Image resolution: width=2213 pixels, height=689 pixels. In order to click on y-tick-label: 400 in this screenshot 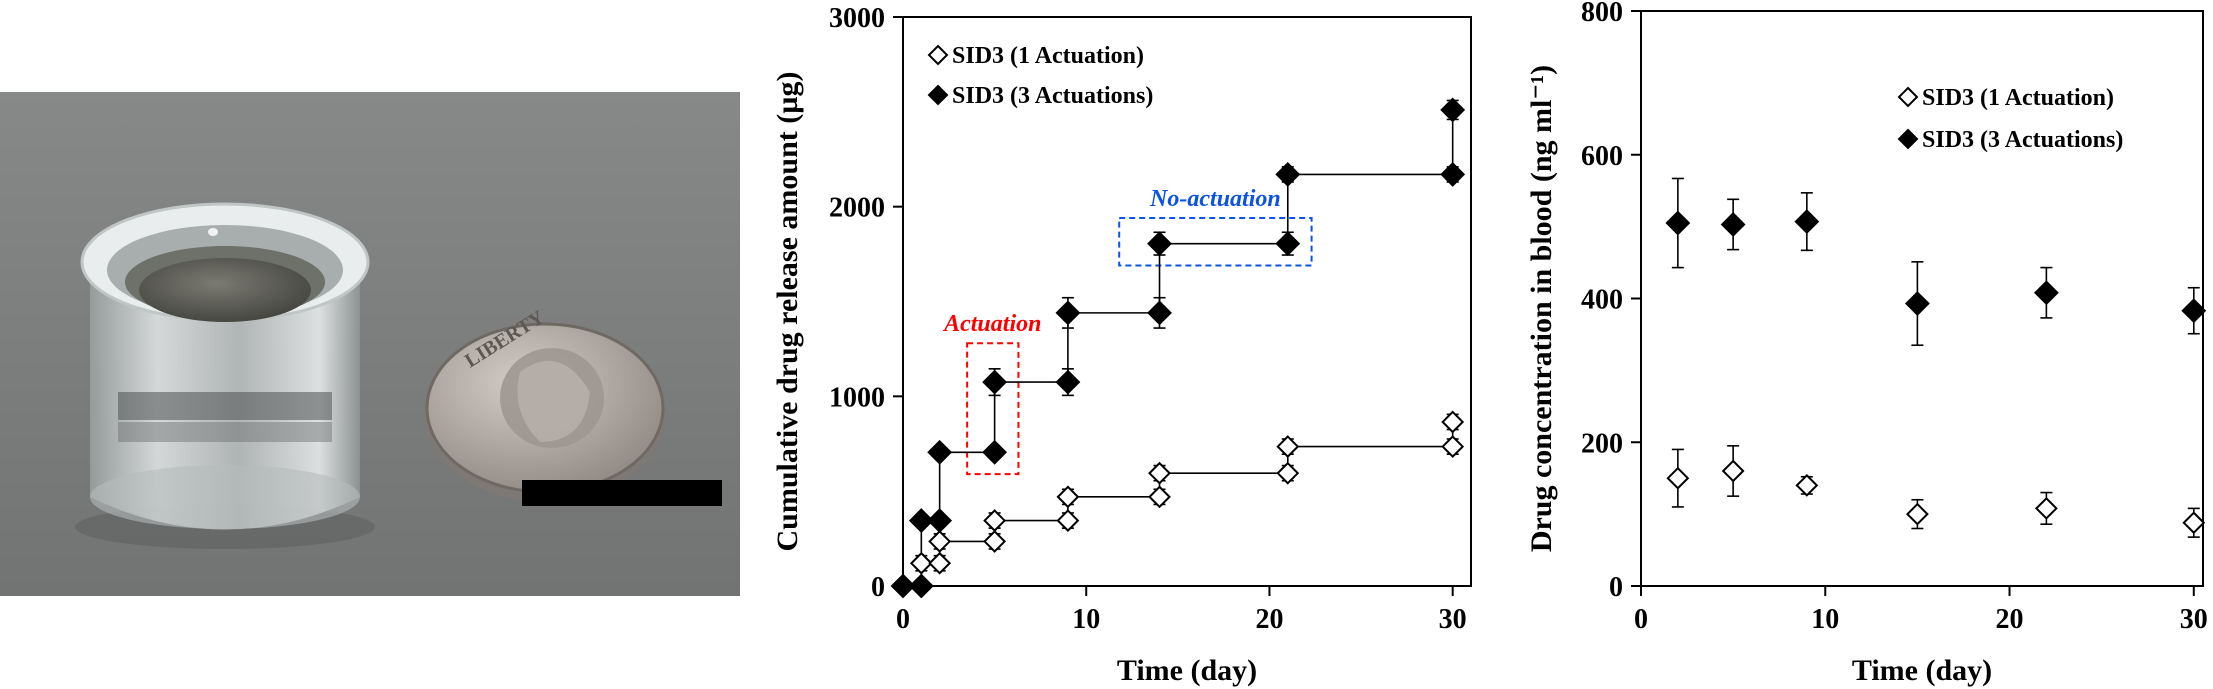, I will do `click(1602, 300)`.